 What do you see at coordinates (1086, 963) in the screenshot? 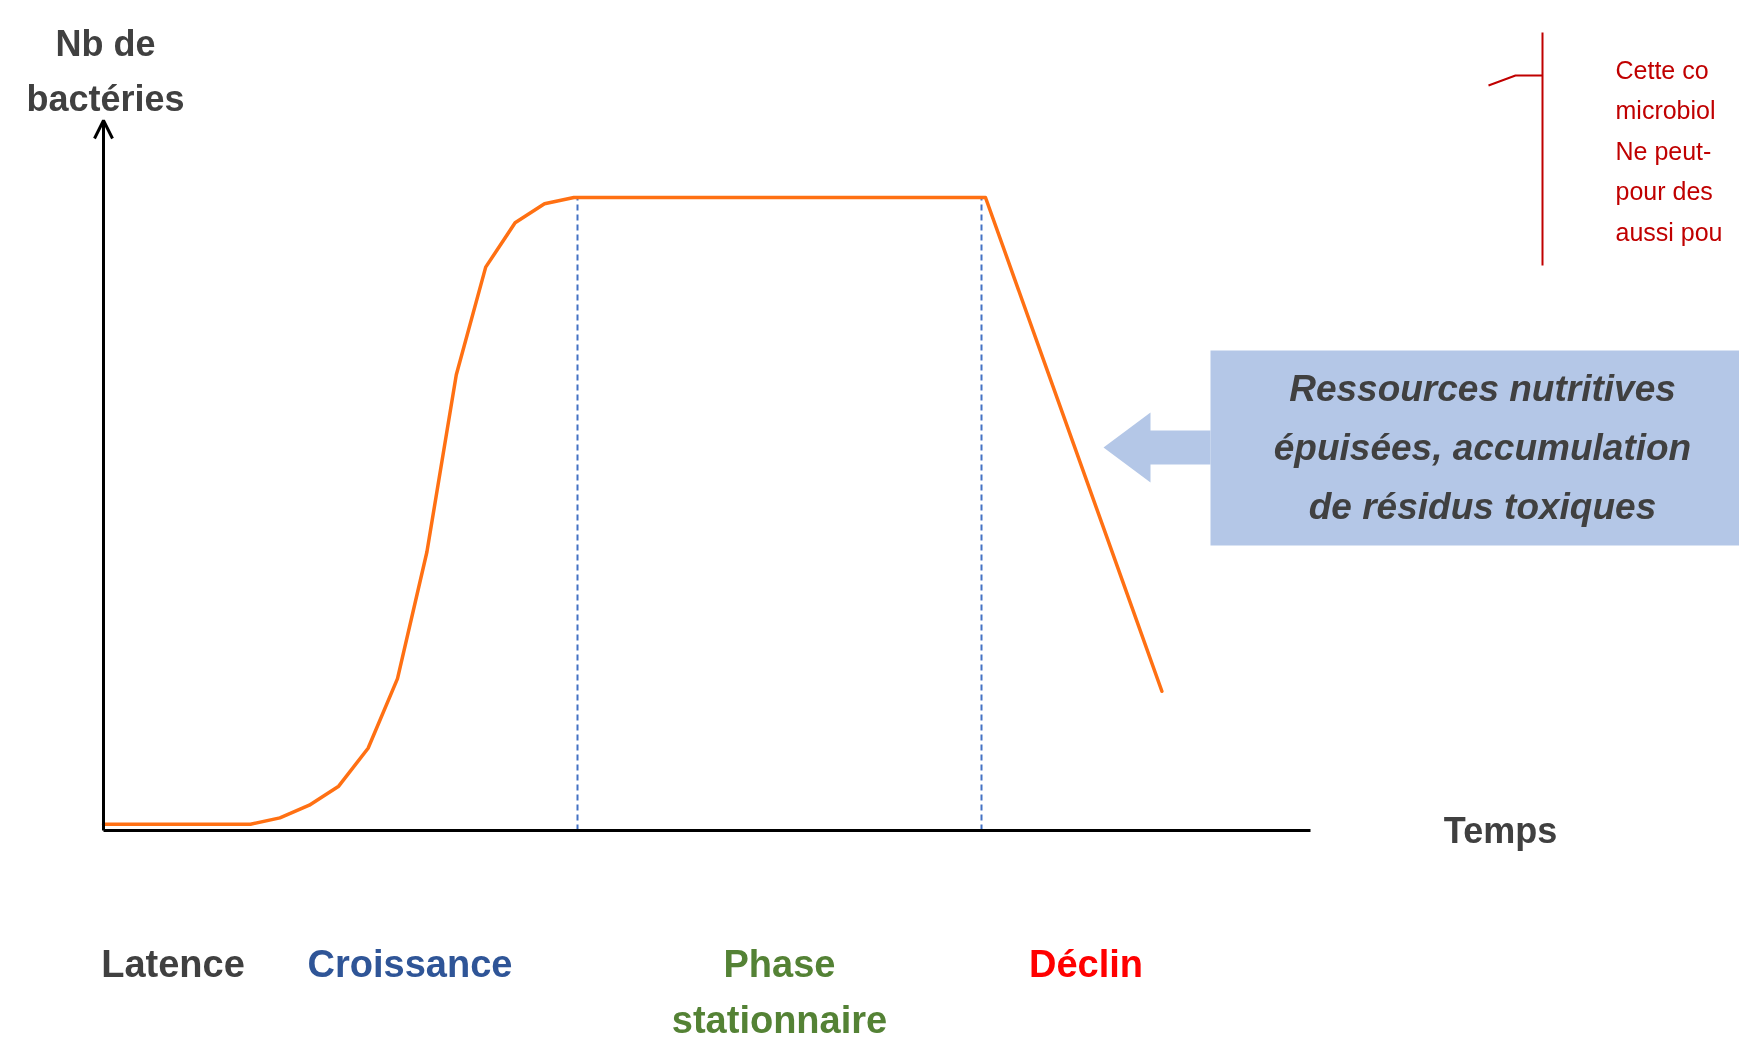
I see `text: Déclin` at bounding box center [1086, 963].